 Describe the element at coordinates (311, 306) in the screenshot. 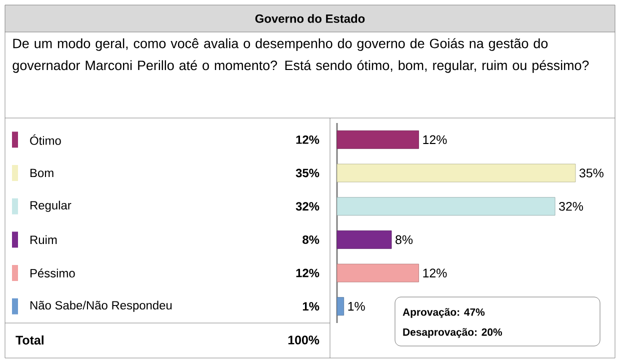

I see `data-label: 1%` at that location.